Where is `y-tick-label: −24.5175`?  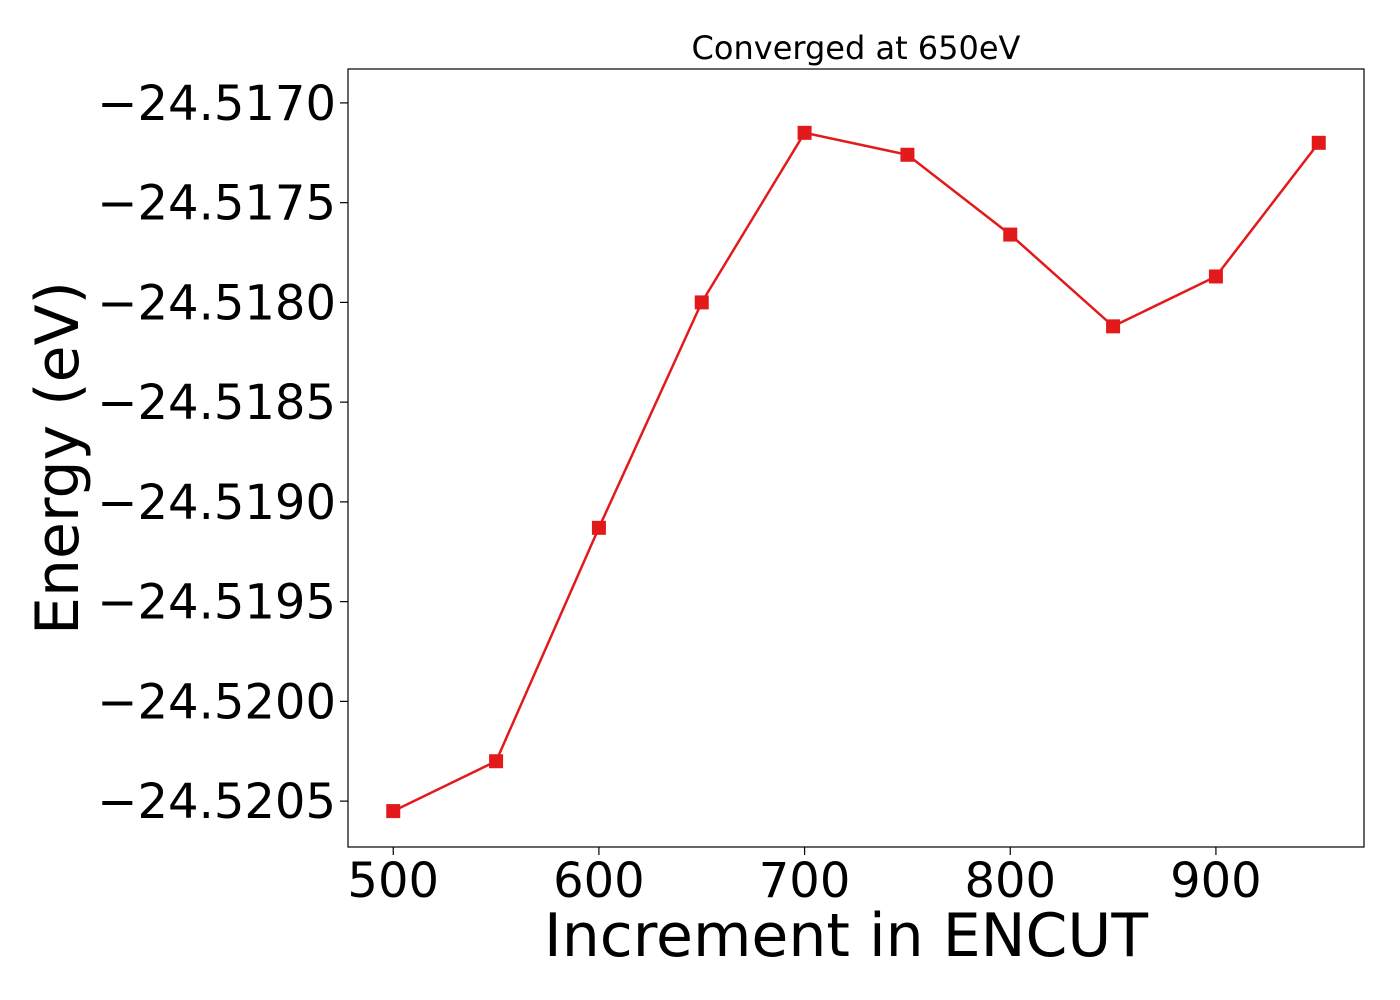
y-tick-label: −24.5175 is located at coordinates (216, 204).